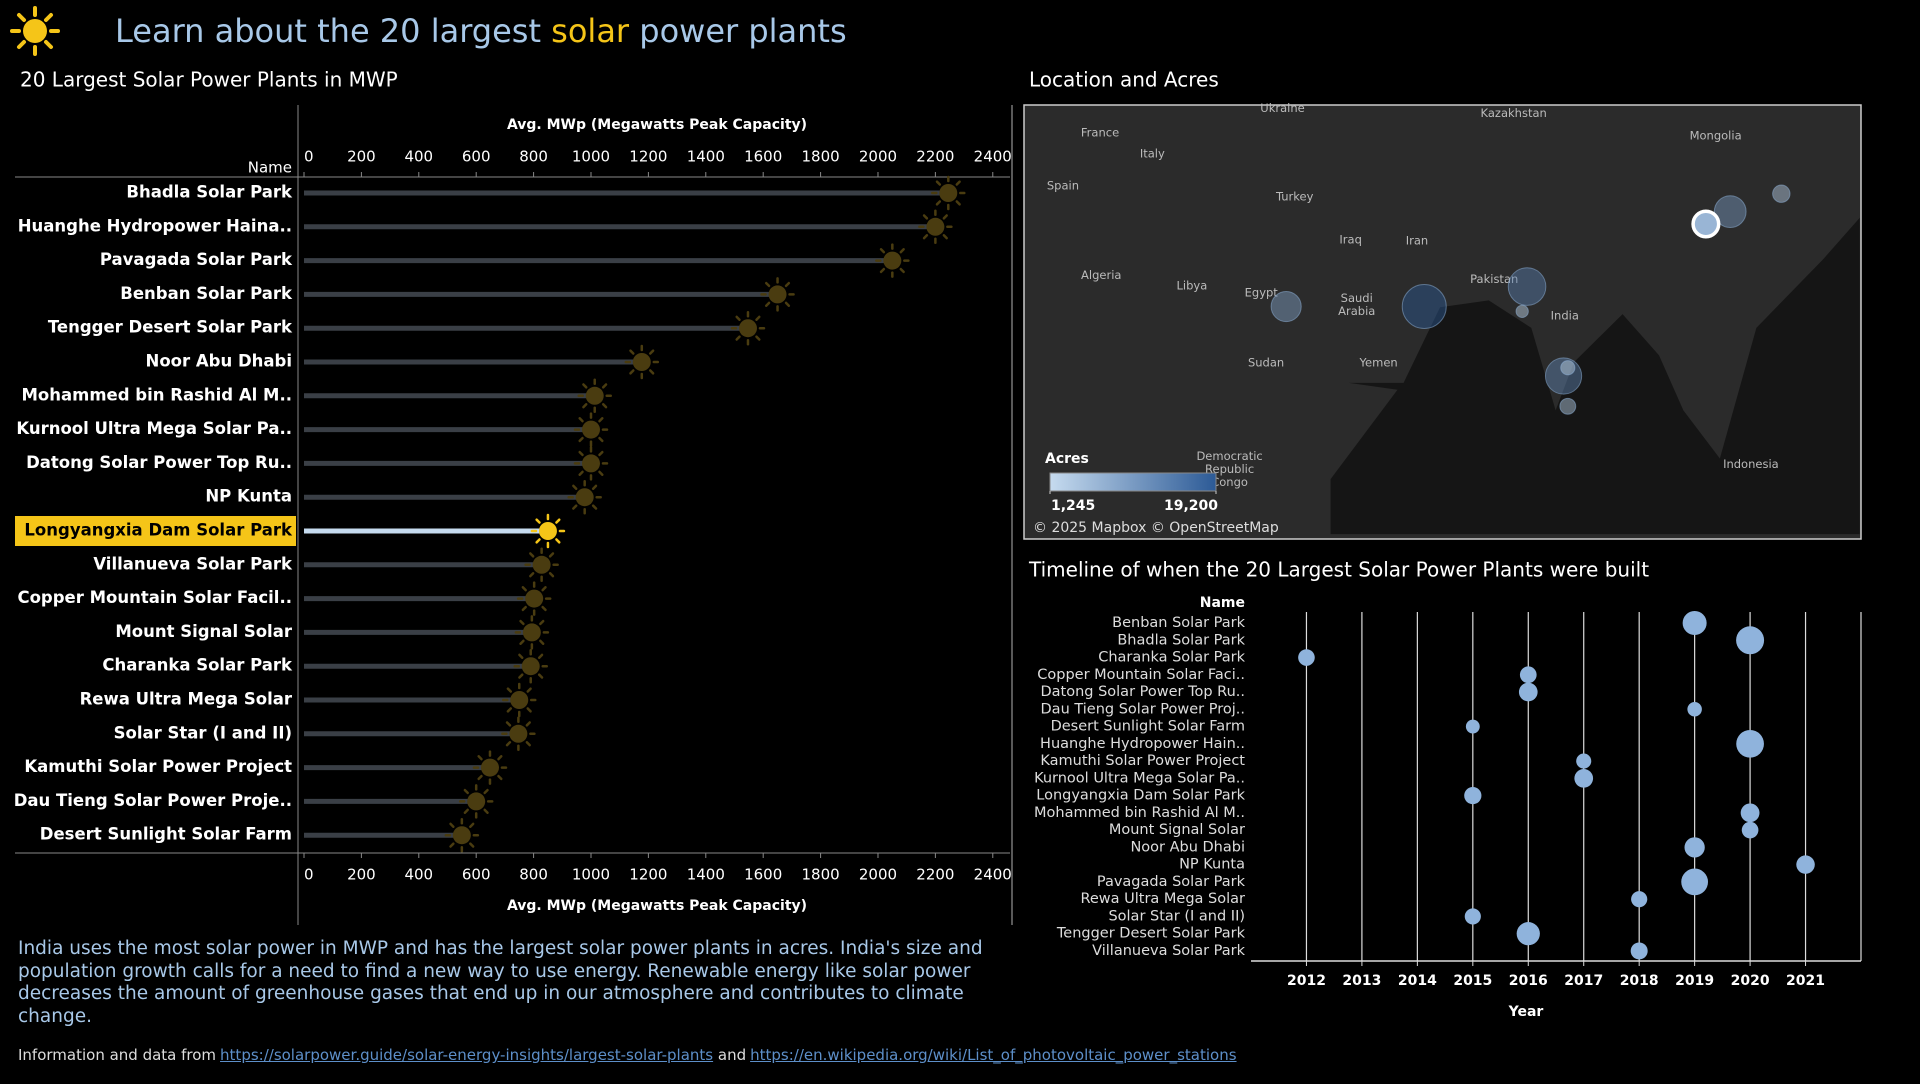  What do you see at coordinates (1101, 275) in the screenshot?
I see `map-label: Algeria` at bounding box center [1101, 275].